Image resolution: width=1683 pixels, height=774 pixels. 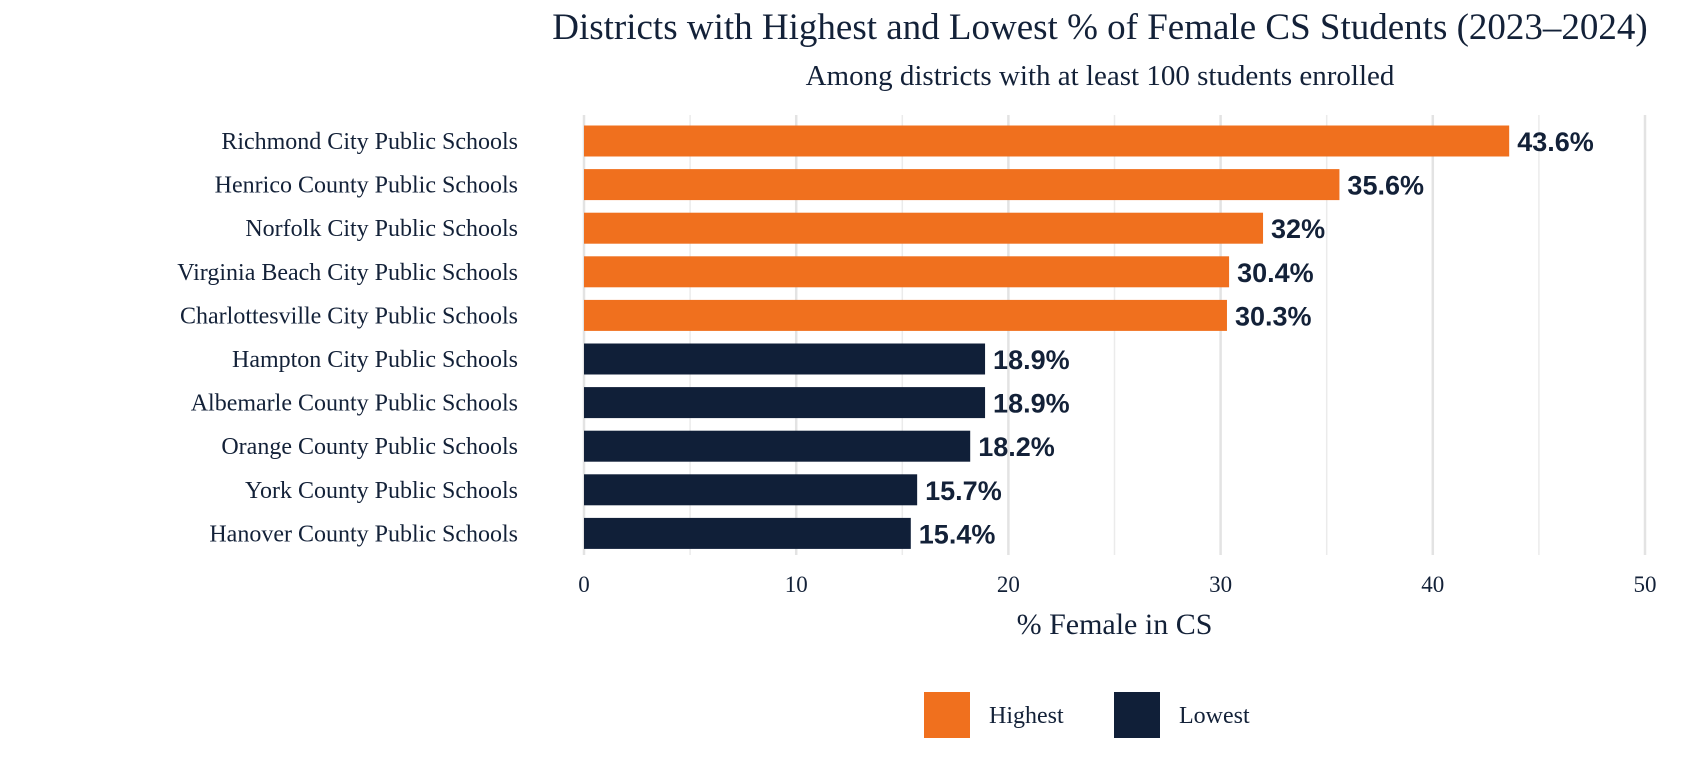 What do you see at coordinates (1275, 273) in the screenshot?
I see `data-label: 30.4%` at bounding box center [1275, 273].